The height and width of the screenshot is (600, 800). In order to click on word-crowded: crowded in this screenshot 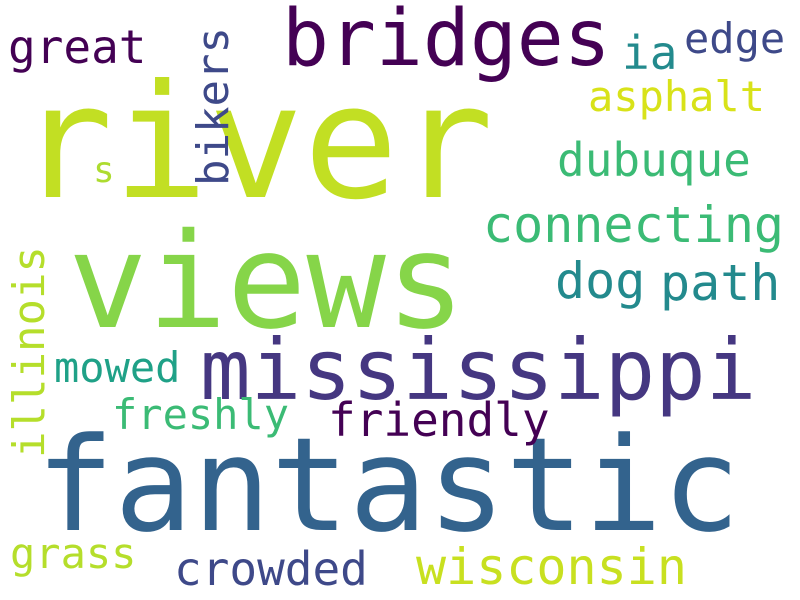, I will do `click(271, 569)`.